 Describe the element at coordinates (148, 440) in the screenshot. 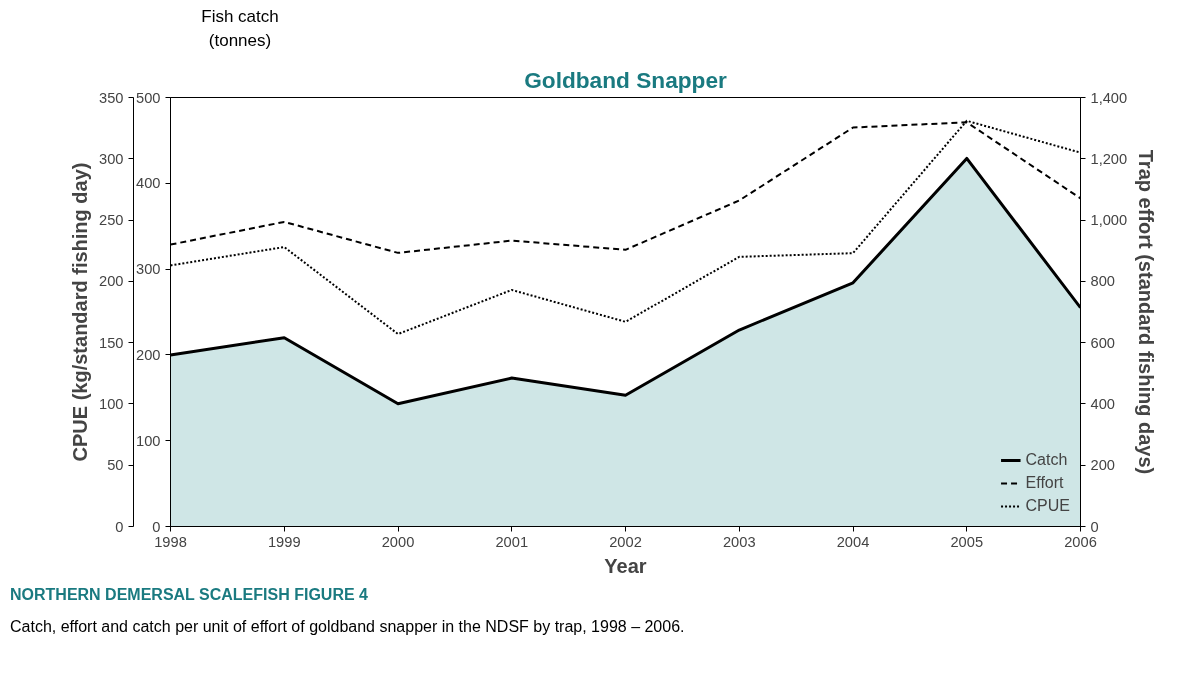

I see `y-tick-label: 100` at that location.